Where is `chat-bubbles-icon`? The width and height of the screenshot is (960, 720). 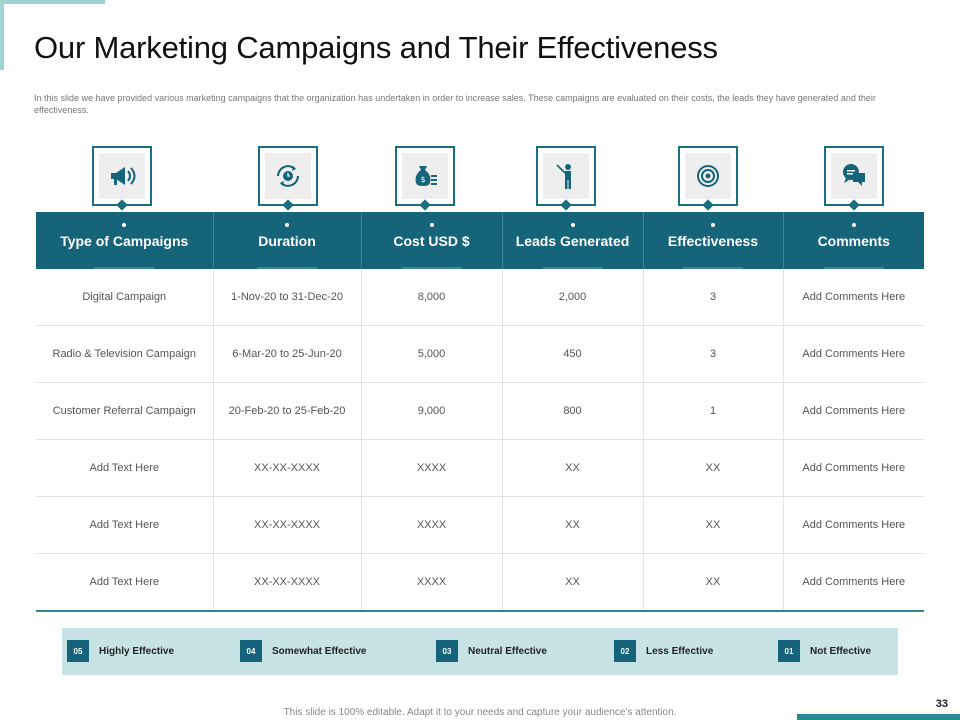 chat-bubbles-icon is located at coordinates (854, 175).